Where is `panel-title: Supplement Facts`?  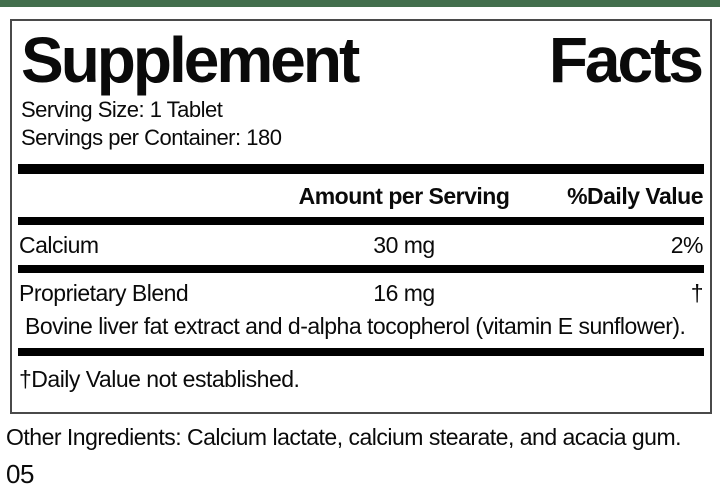 panel-title: Supplement Facts is located at coordinates (361, 57).